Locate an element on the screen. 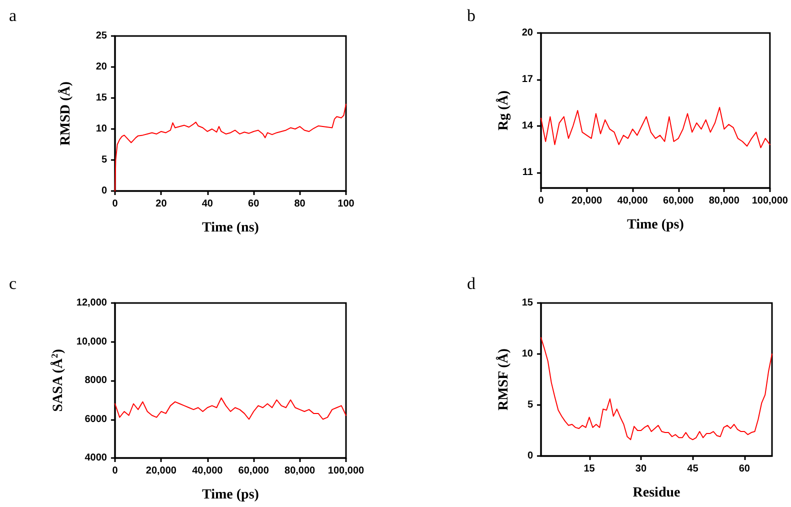 The height and width of the screenshot is (507, 791). x-tick-label: 40 is located at coordinates (208, 204).